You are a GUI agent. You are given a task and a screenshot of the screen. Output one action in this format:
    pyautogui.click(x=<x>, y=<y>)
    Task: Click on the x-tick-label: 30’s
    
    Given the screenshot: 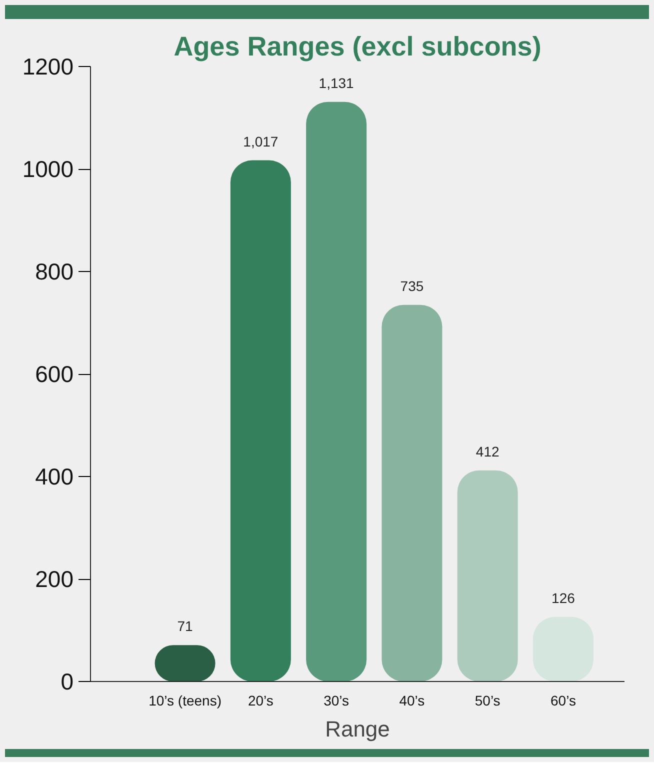 What is the action you would take?
    pyautogui.click(x=337, y=700)
    